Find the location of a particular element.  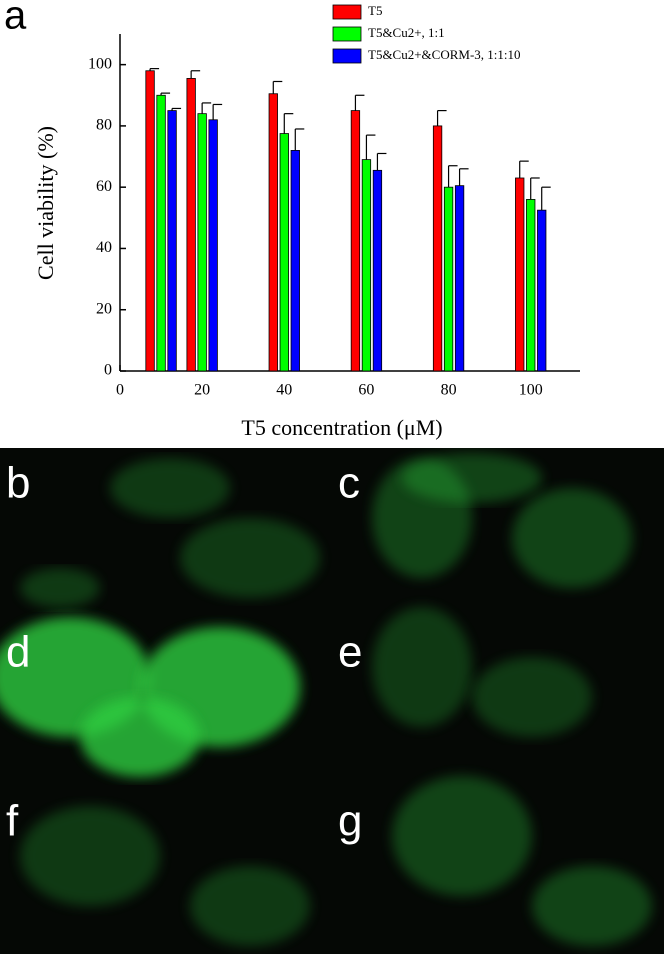

micrograph: c is located at coordinates (498, 532).